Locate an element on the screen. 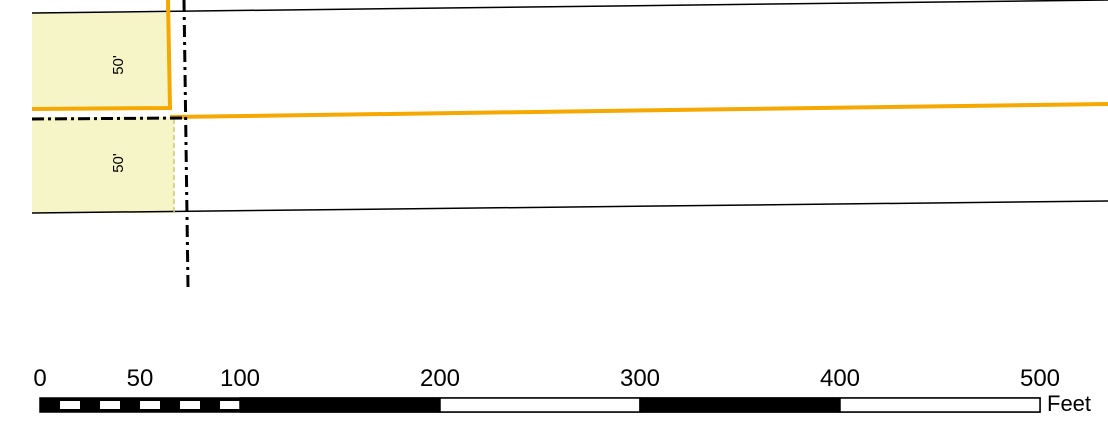 This screenshot has width=1108, height=421. parcel-north-fill is located at coordinates (100, 61).